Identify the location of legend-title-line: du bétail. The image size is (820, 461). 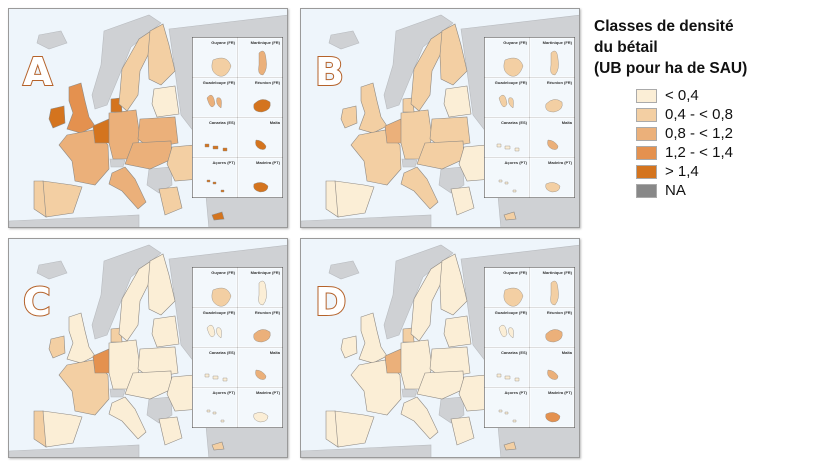
(626, 47).